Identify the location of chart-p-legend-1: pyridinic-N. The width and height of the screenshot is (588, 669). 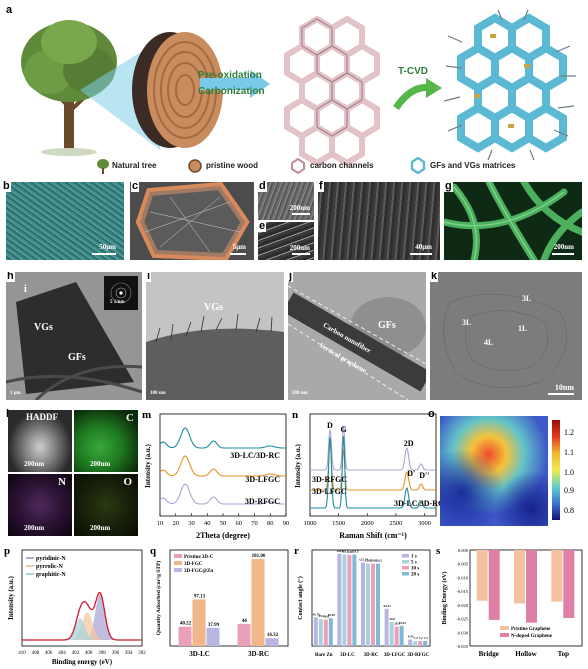
(51, 559).